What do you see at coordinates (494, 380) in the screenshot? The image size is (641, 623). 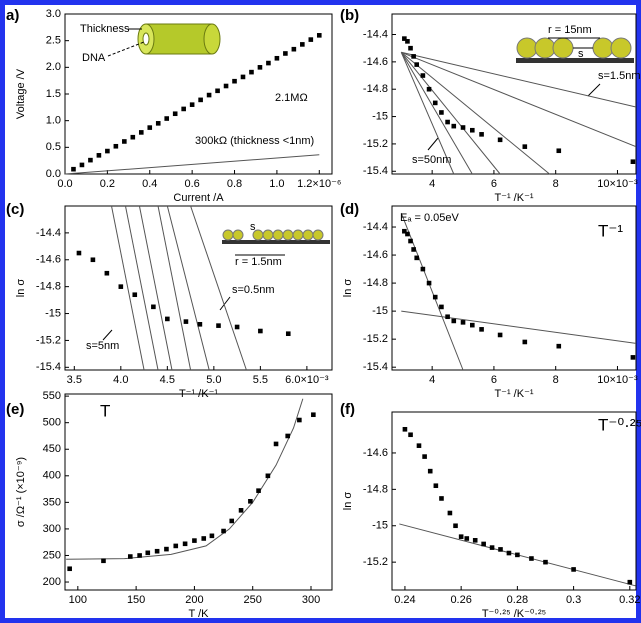 I see `x-tick-label: 6` at bounding box center [494, 380].